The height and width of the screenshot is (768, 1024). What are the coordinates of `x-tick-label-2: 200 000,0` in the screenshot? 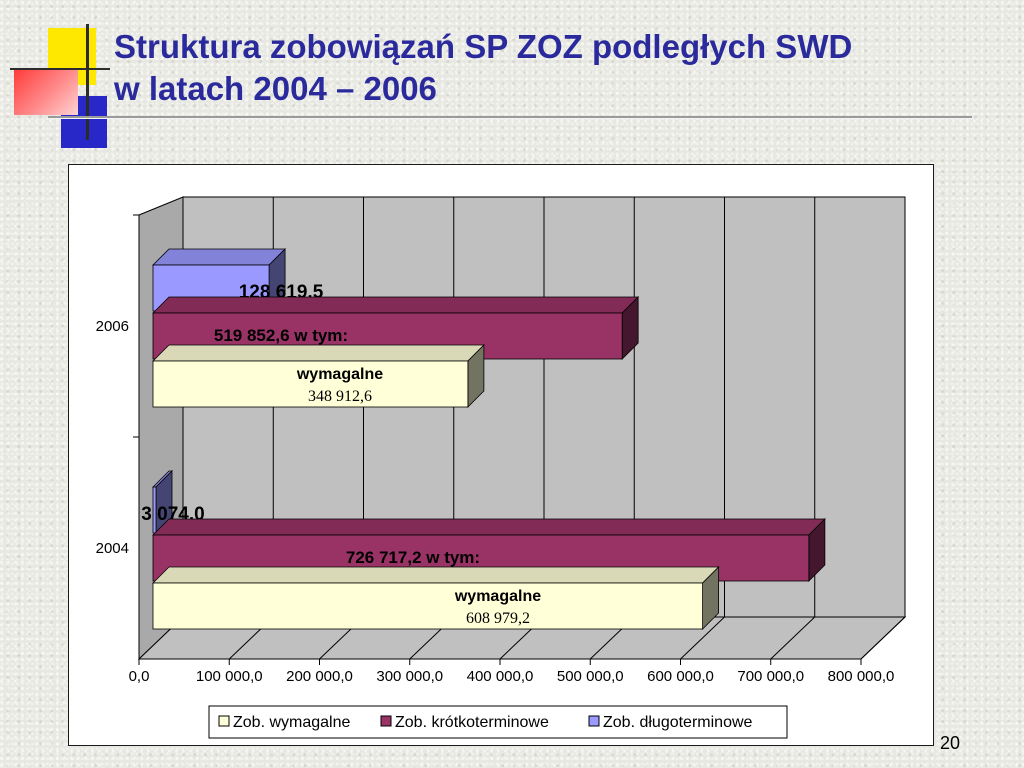 It's located at (319, 676).